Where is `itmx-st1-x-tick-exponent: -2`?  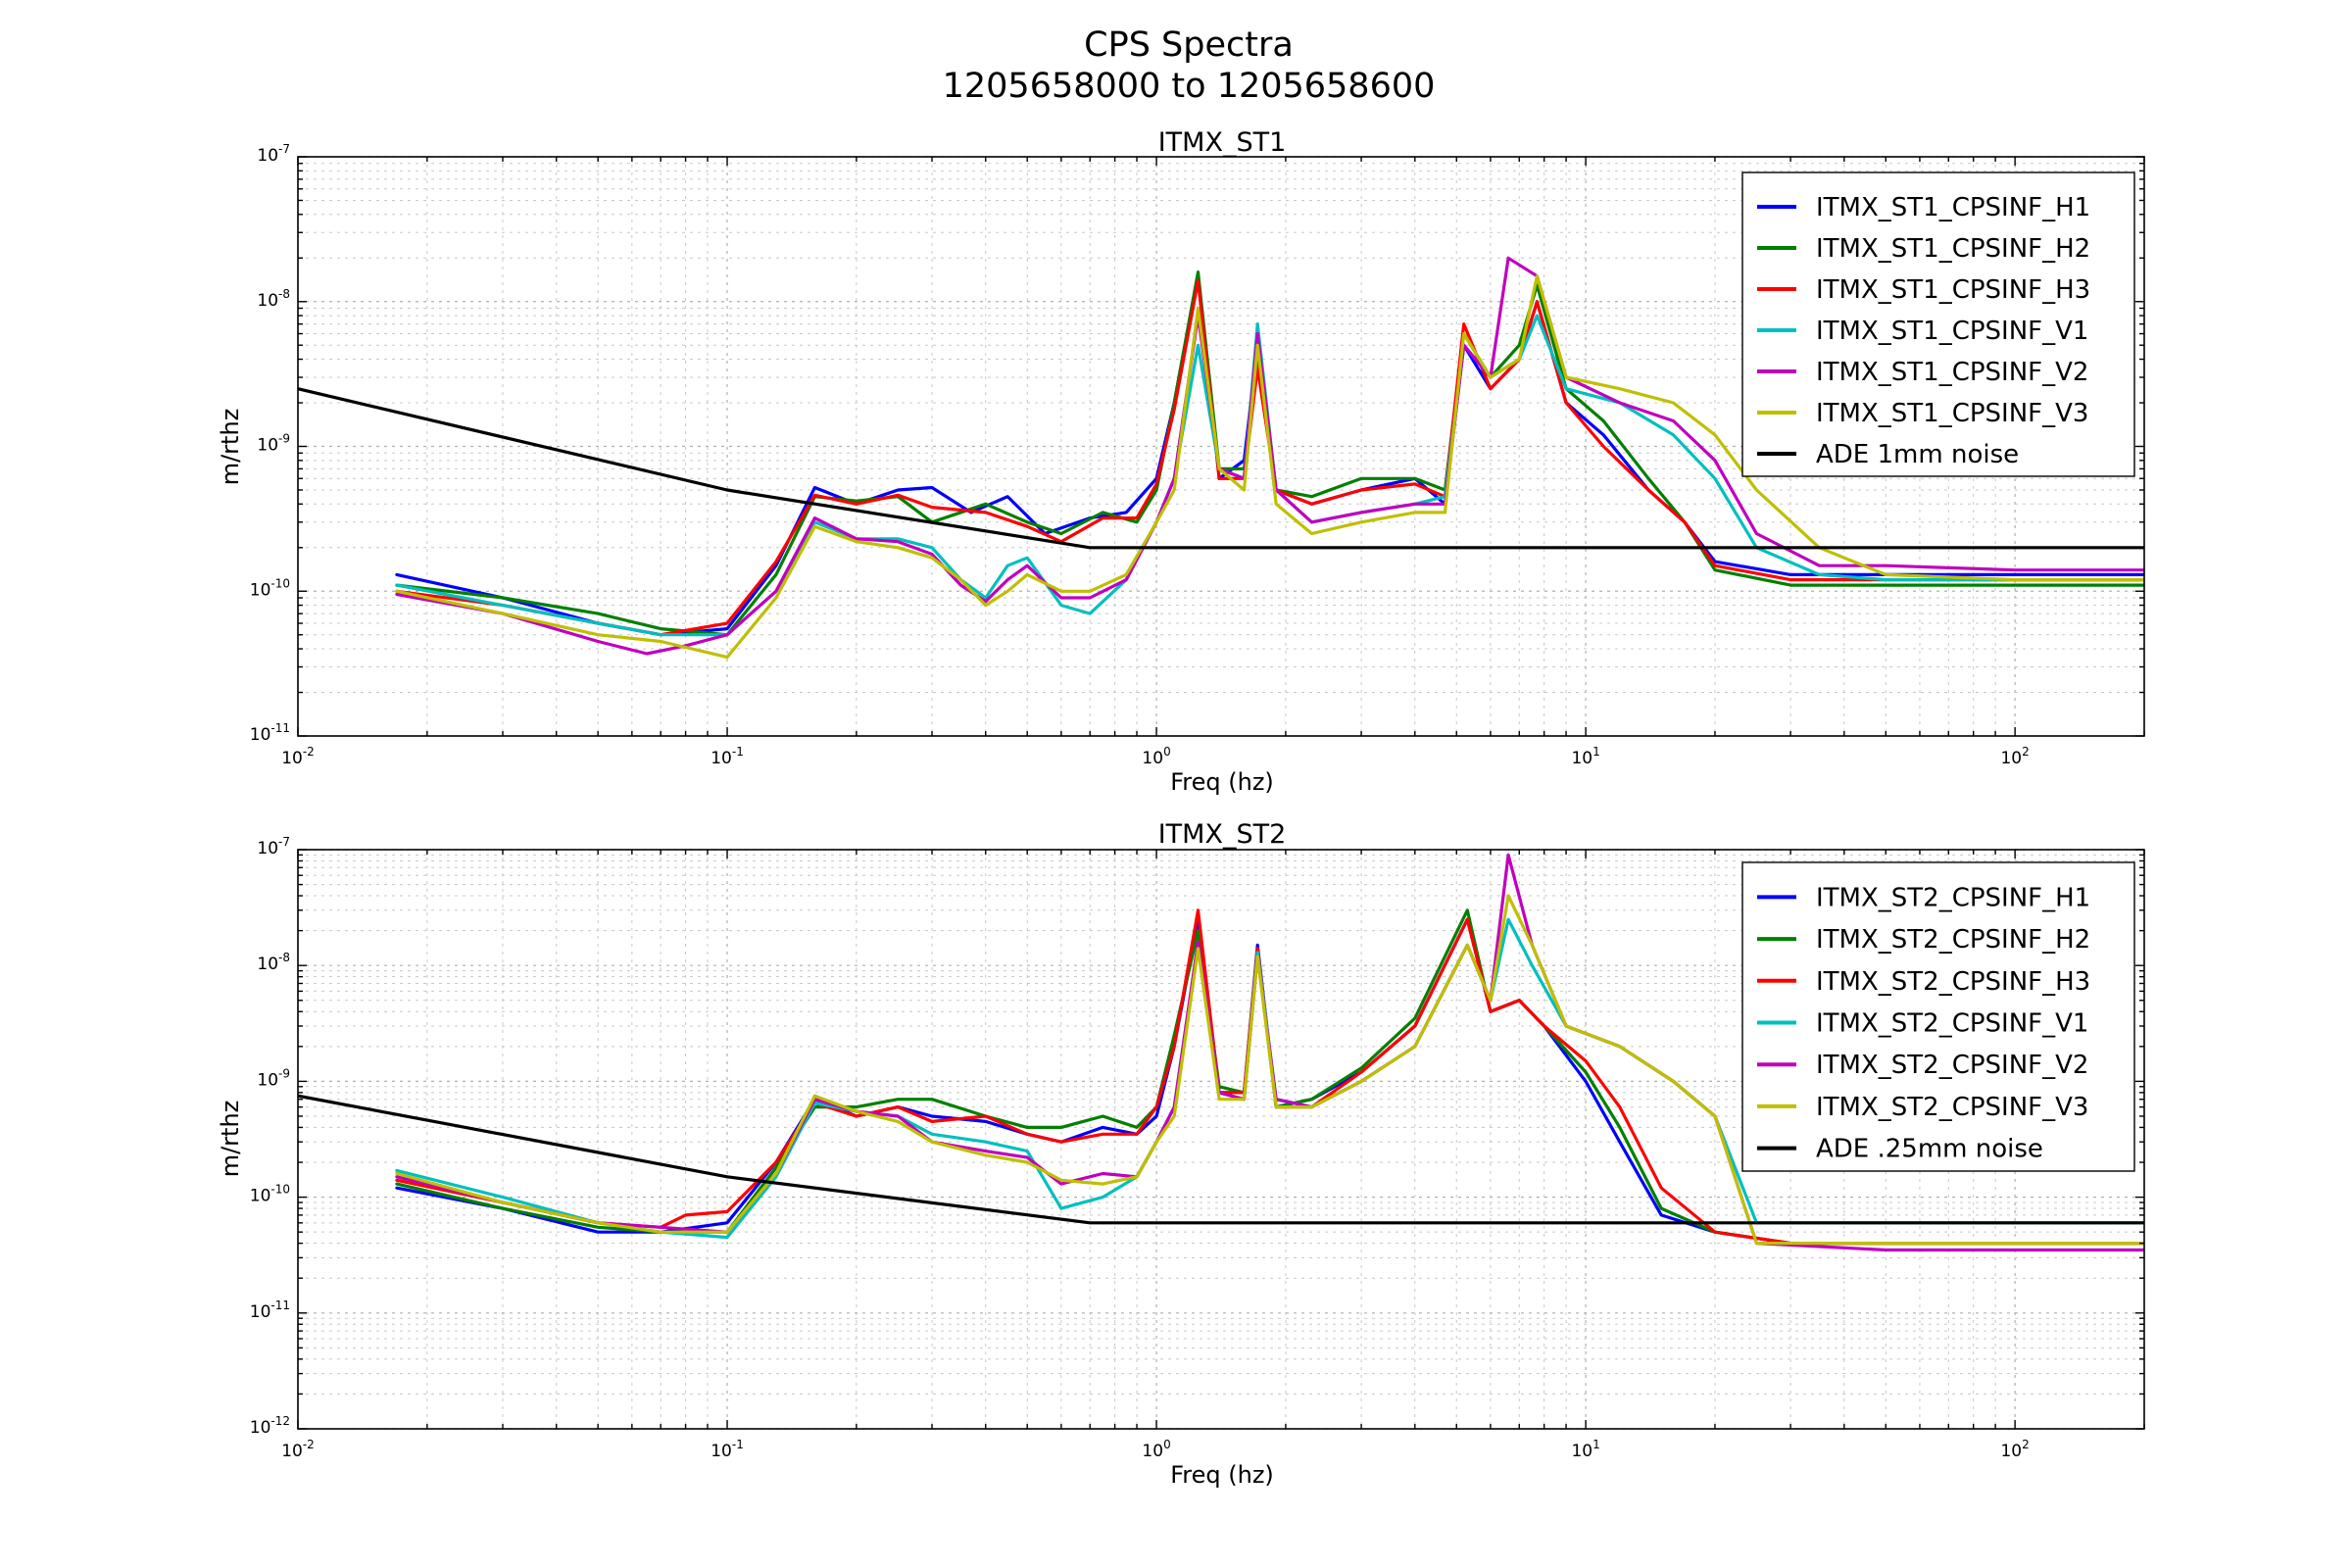 itmx-st1-x-tick-exponent: -2 is located at coordinates (309, 752).